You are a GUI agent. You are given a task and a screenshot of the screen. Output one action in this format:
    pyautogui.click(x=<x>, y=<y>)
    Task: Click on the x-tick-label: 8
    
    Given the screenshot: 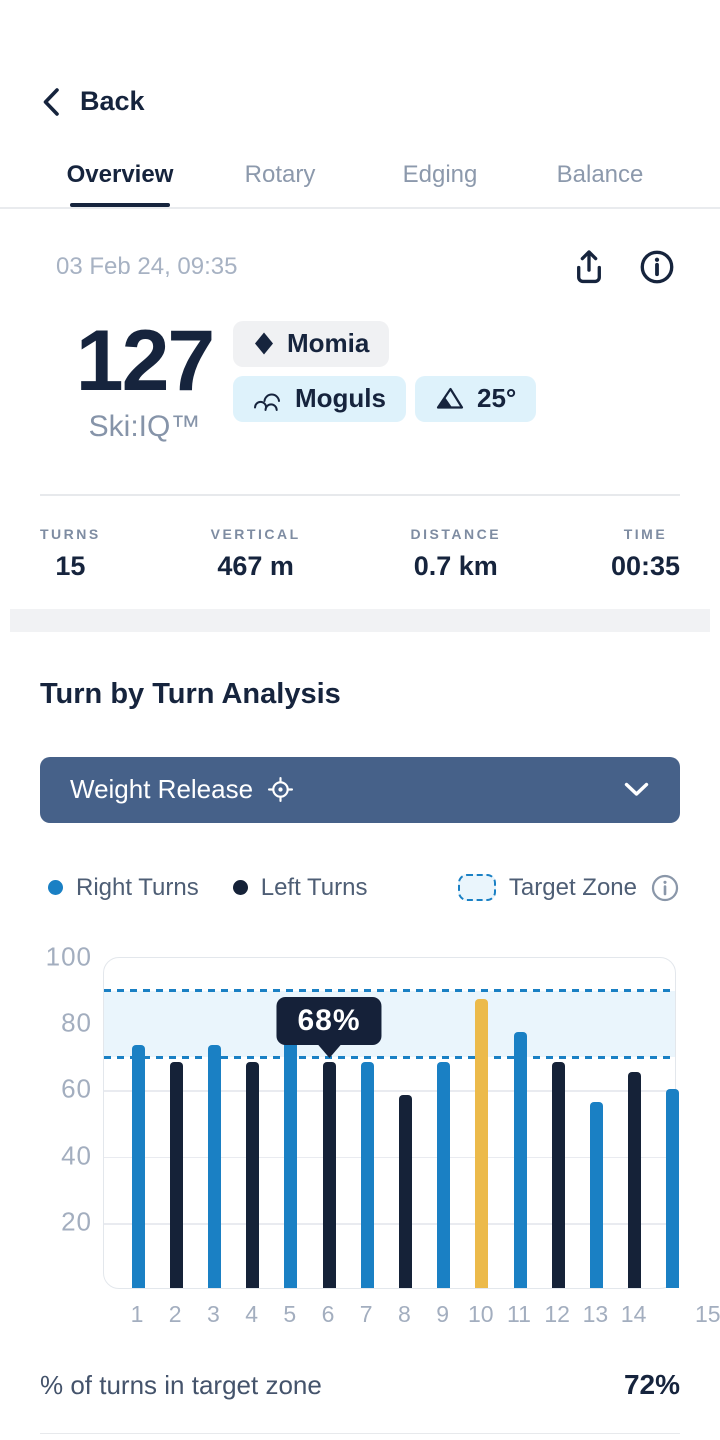 What is the action you would take?
    pyautogui.click(x=404, y=1313)
    